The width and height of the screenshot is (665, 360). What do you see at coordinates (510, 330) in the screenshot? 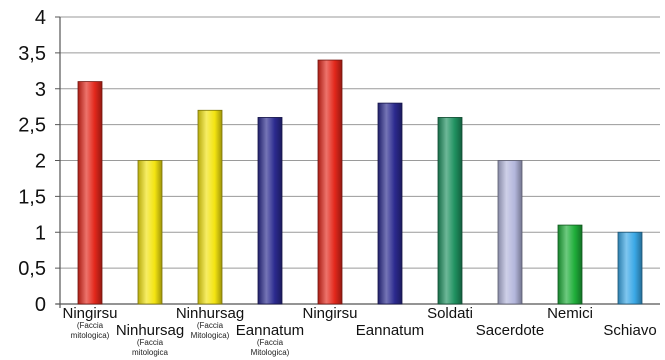
I see `category-label: Sacerdote` at bounding box center [510, 330].